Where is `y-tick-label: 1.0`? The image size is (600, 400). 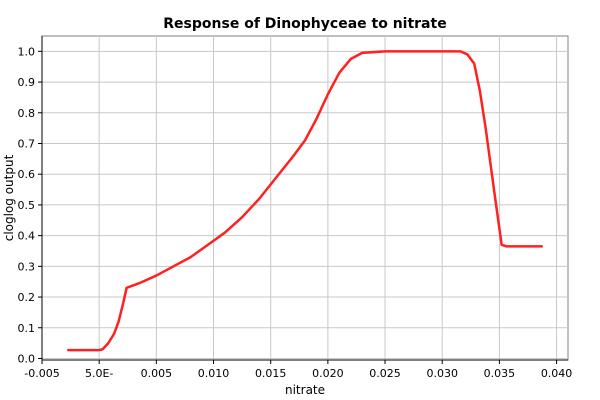
y-tick-label: 1.0 is located at coordinates (27, 51).